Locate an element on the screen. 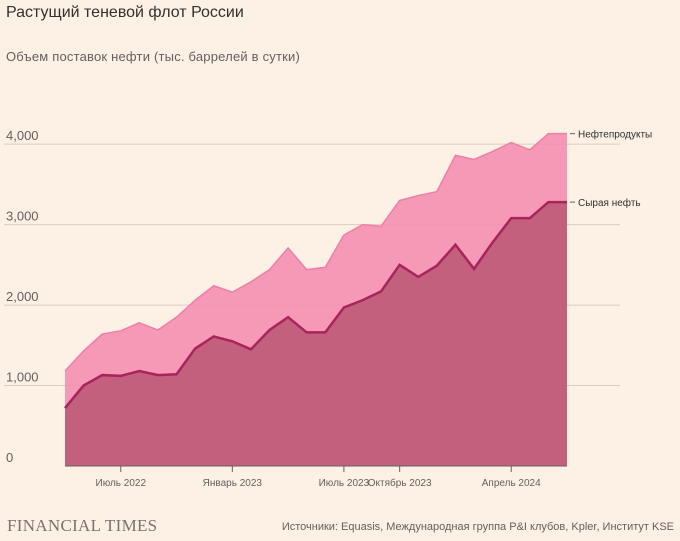 Image resolution: width=680 pixels, height=541 pixels. y-tick-label: 2,000 is located at coordinates (22, 296).